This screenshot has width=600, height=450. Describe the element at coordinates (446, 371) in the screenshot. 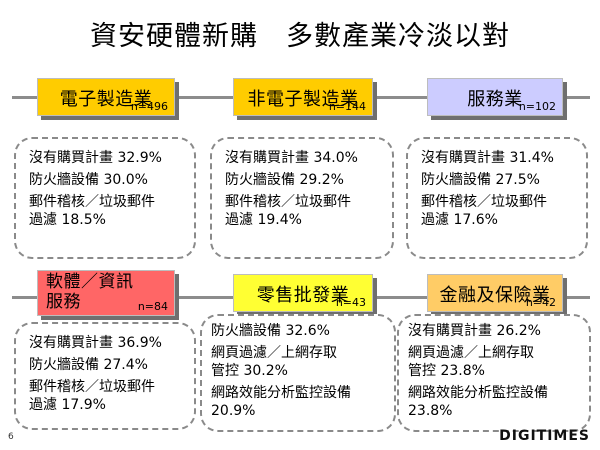

I see `stat-line: 管控 23.8%` at that location.